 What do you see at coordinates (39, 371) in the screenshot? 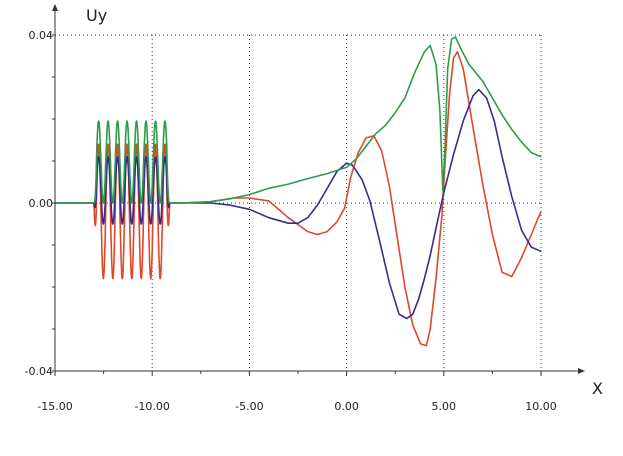
I see `y-tick-label: -0.04` at bounding box center [39, 371].